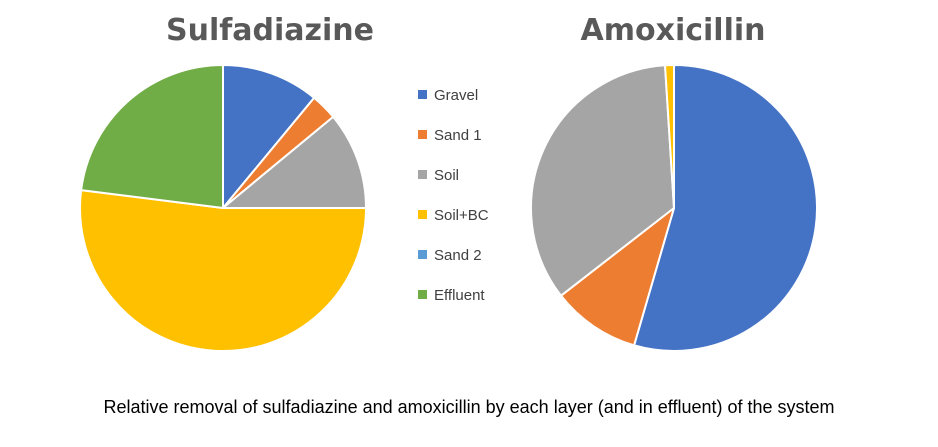 The height and width of the screenshot is (447, 938). I want to click on legend-swatch-soil, so click(422, 174).